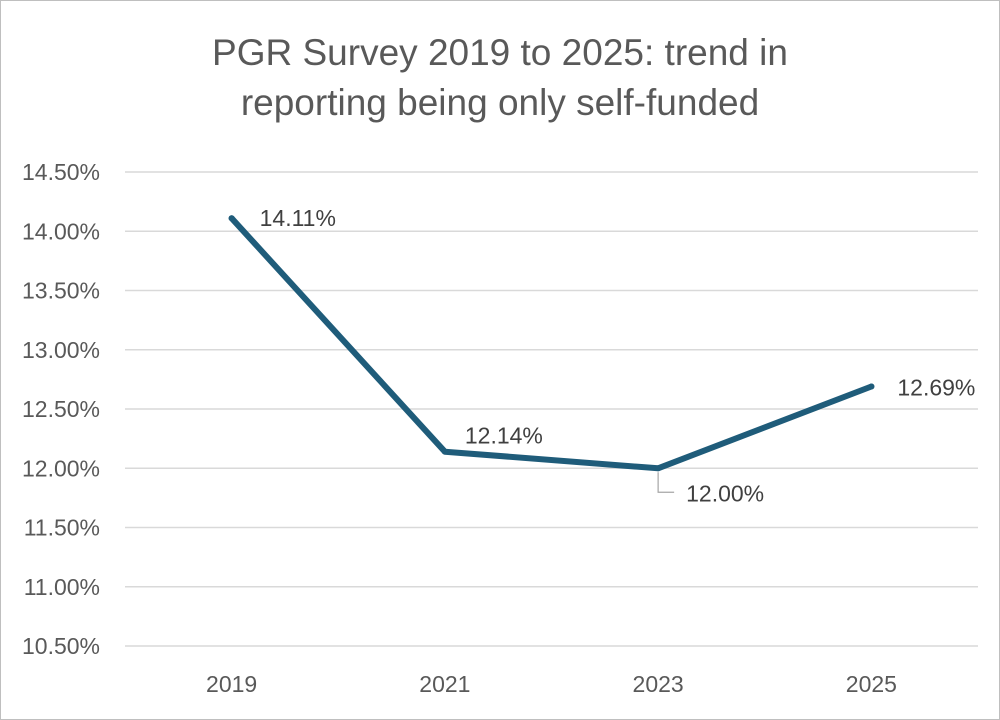 This screenshot has height=720, width=1000. I want to click on y-tick-label-1: 14.00%, so click(61, 231).